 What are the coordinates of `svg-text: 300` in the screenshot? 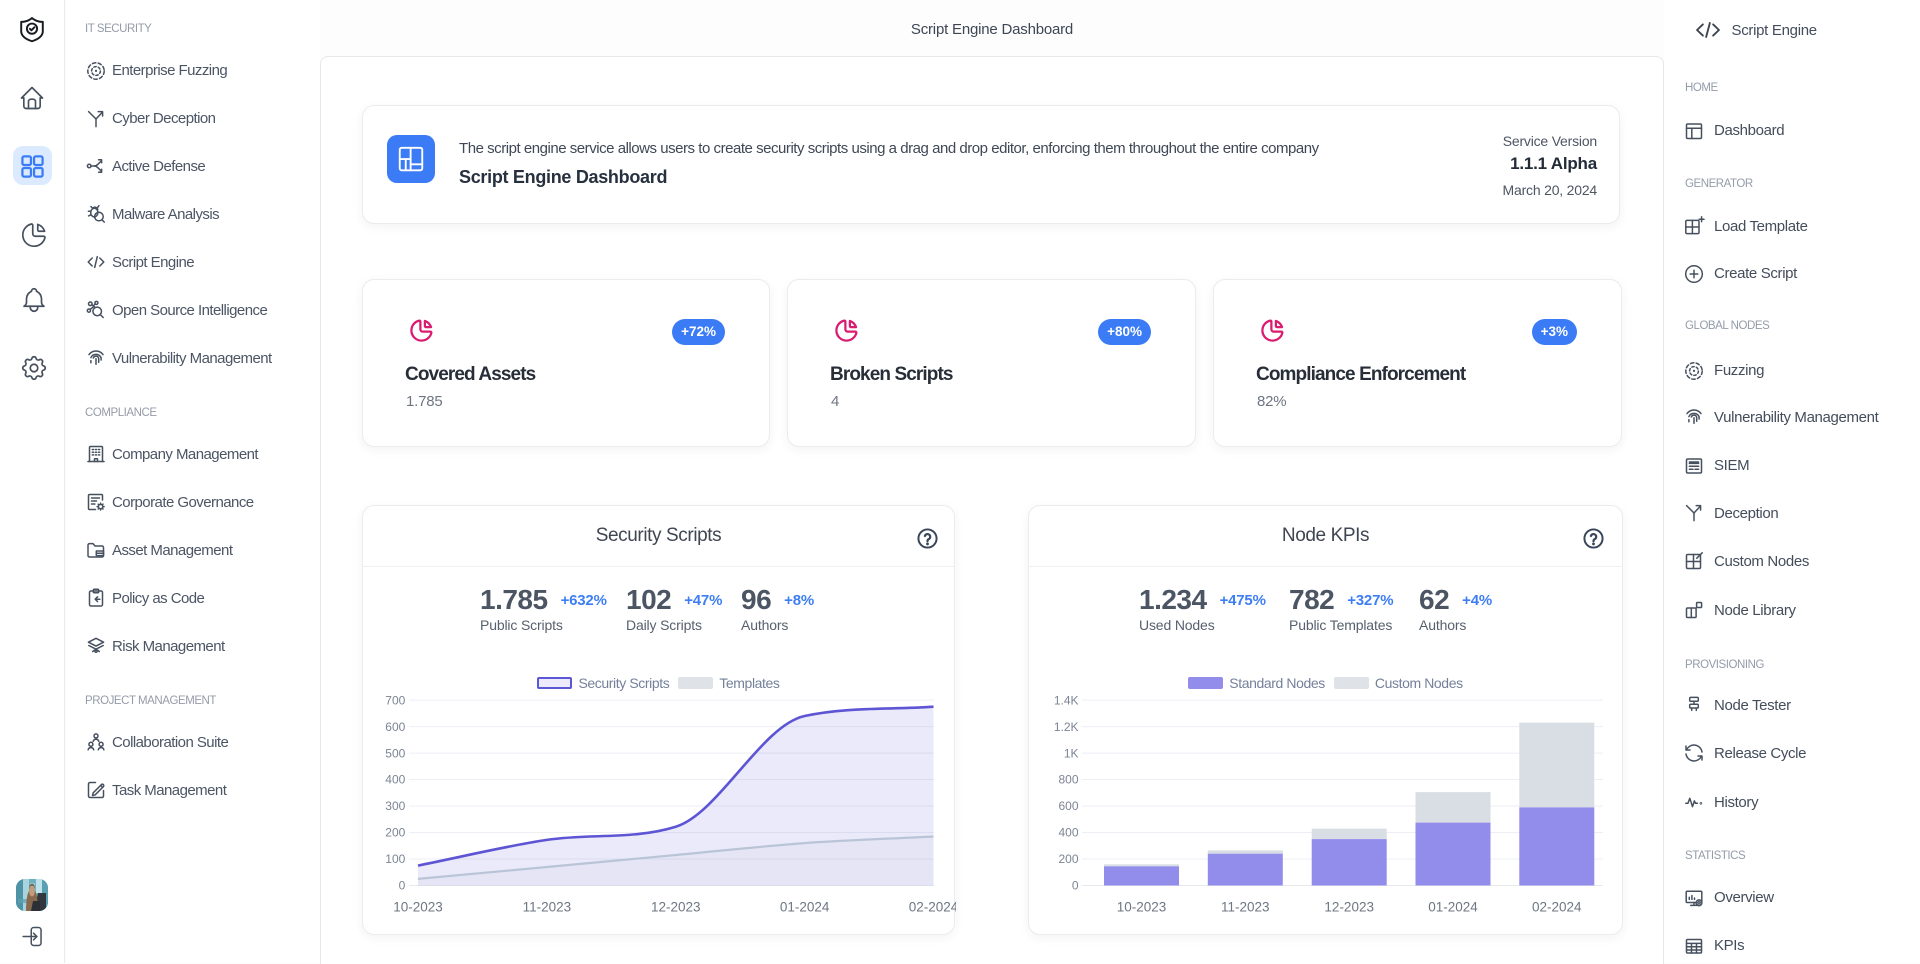 It's located at (395, 806).